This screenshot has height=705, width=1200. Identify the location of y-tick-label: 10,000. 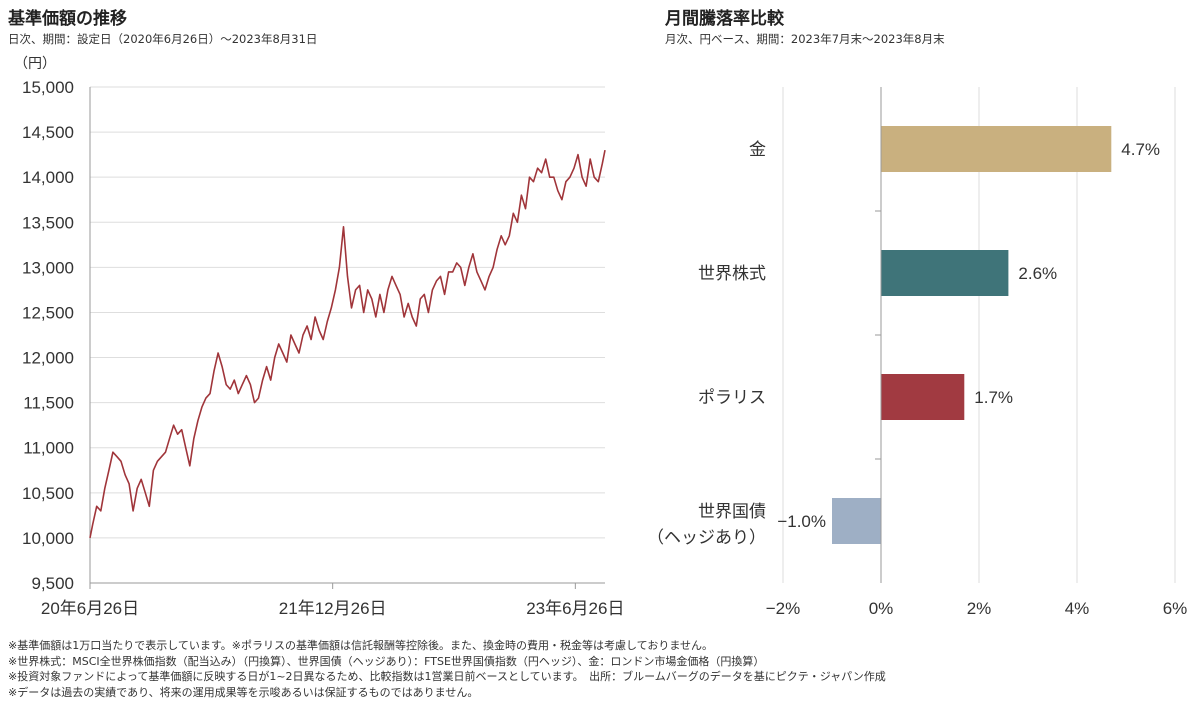
(48, 538).